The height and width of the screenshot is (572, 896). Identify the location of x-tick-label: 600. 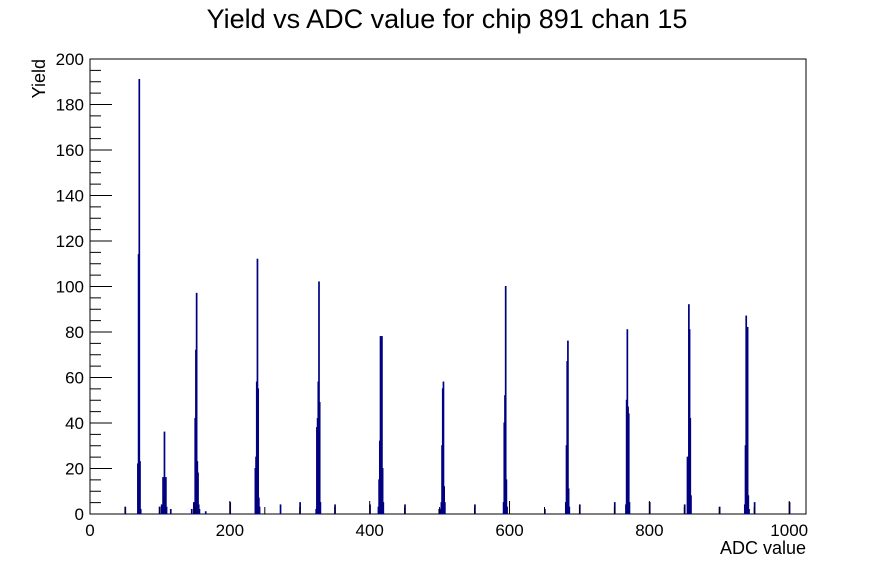
(509, 530).